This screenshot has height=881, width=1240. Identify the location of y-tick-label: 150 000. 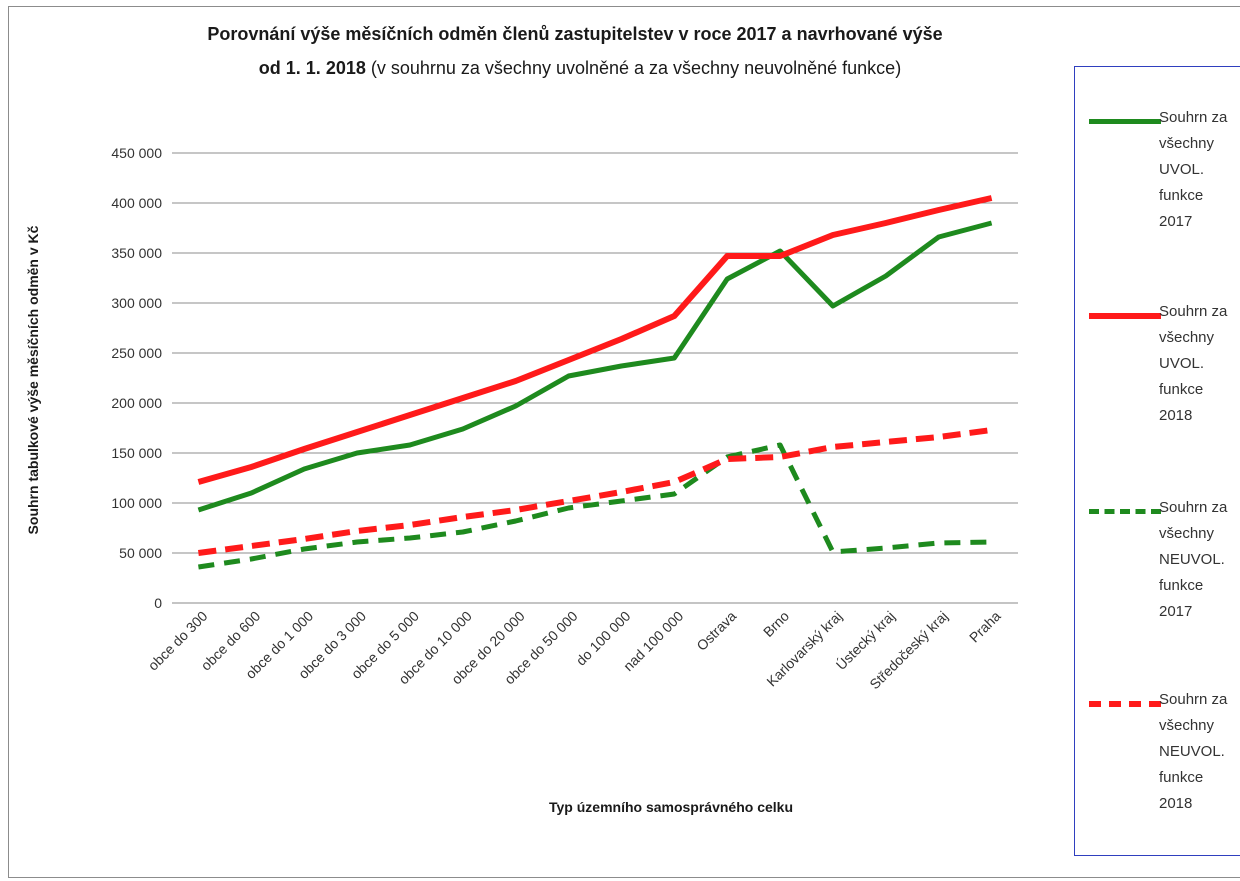
(136, 453).